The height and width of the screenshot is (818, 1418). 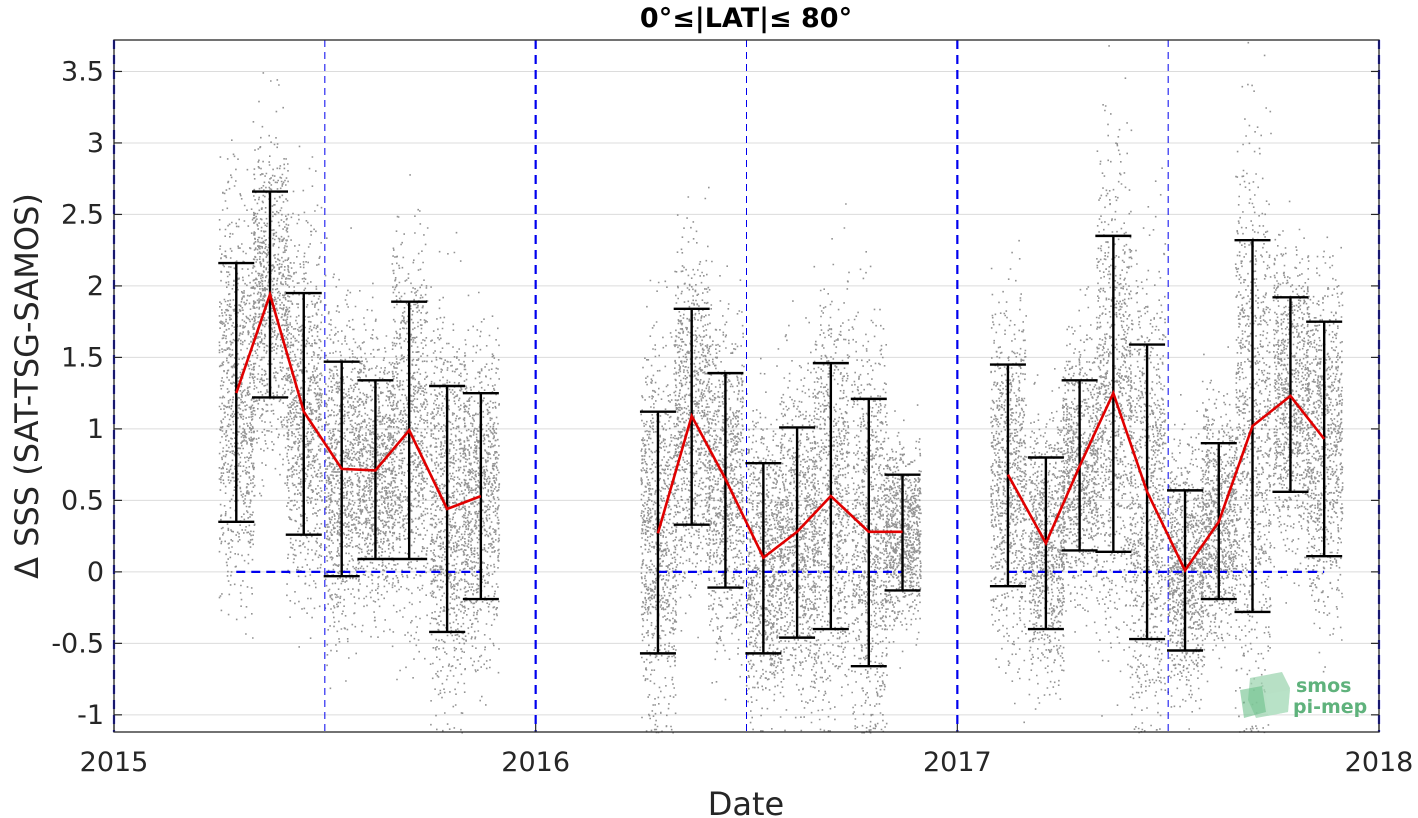 I want to click on x-tick-label: 2015, so click(x=114, y=762).